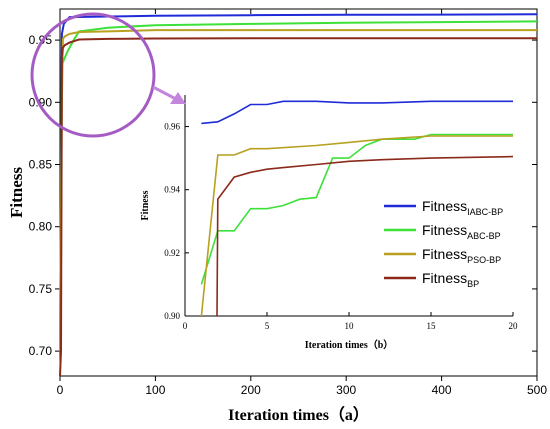 This screenshot has width=550, height=429. I want to click on inset-x-tick-label: 20, so click(514, 326).